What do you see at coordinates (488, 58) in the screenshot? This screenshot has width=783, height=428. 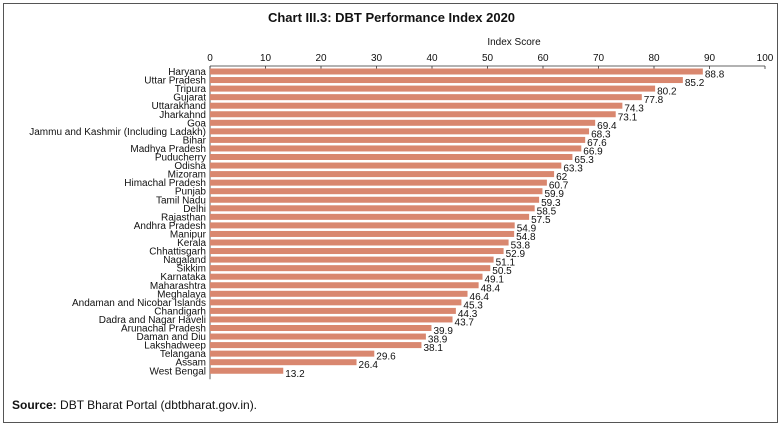 I see `x-tick-label: 50` at bounding box center [488, 58].